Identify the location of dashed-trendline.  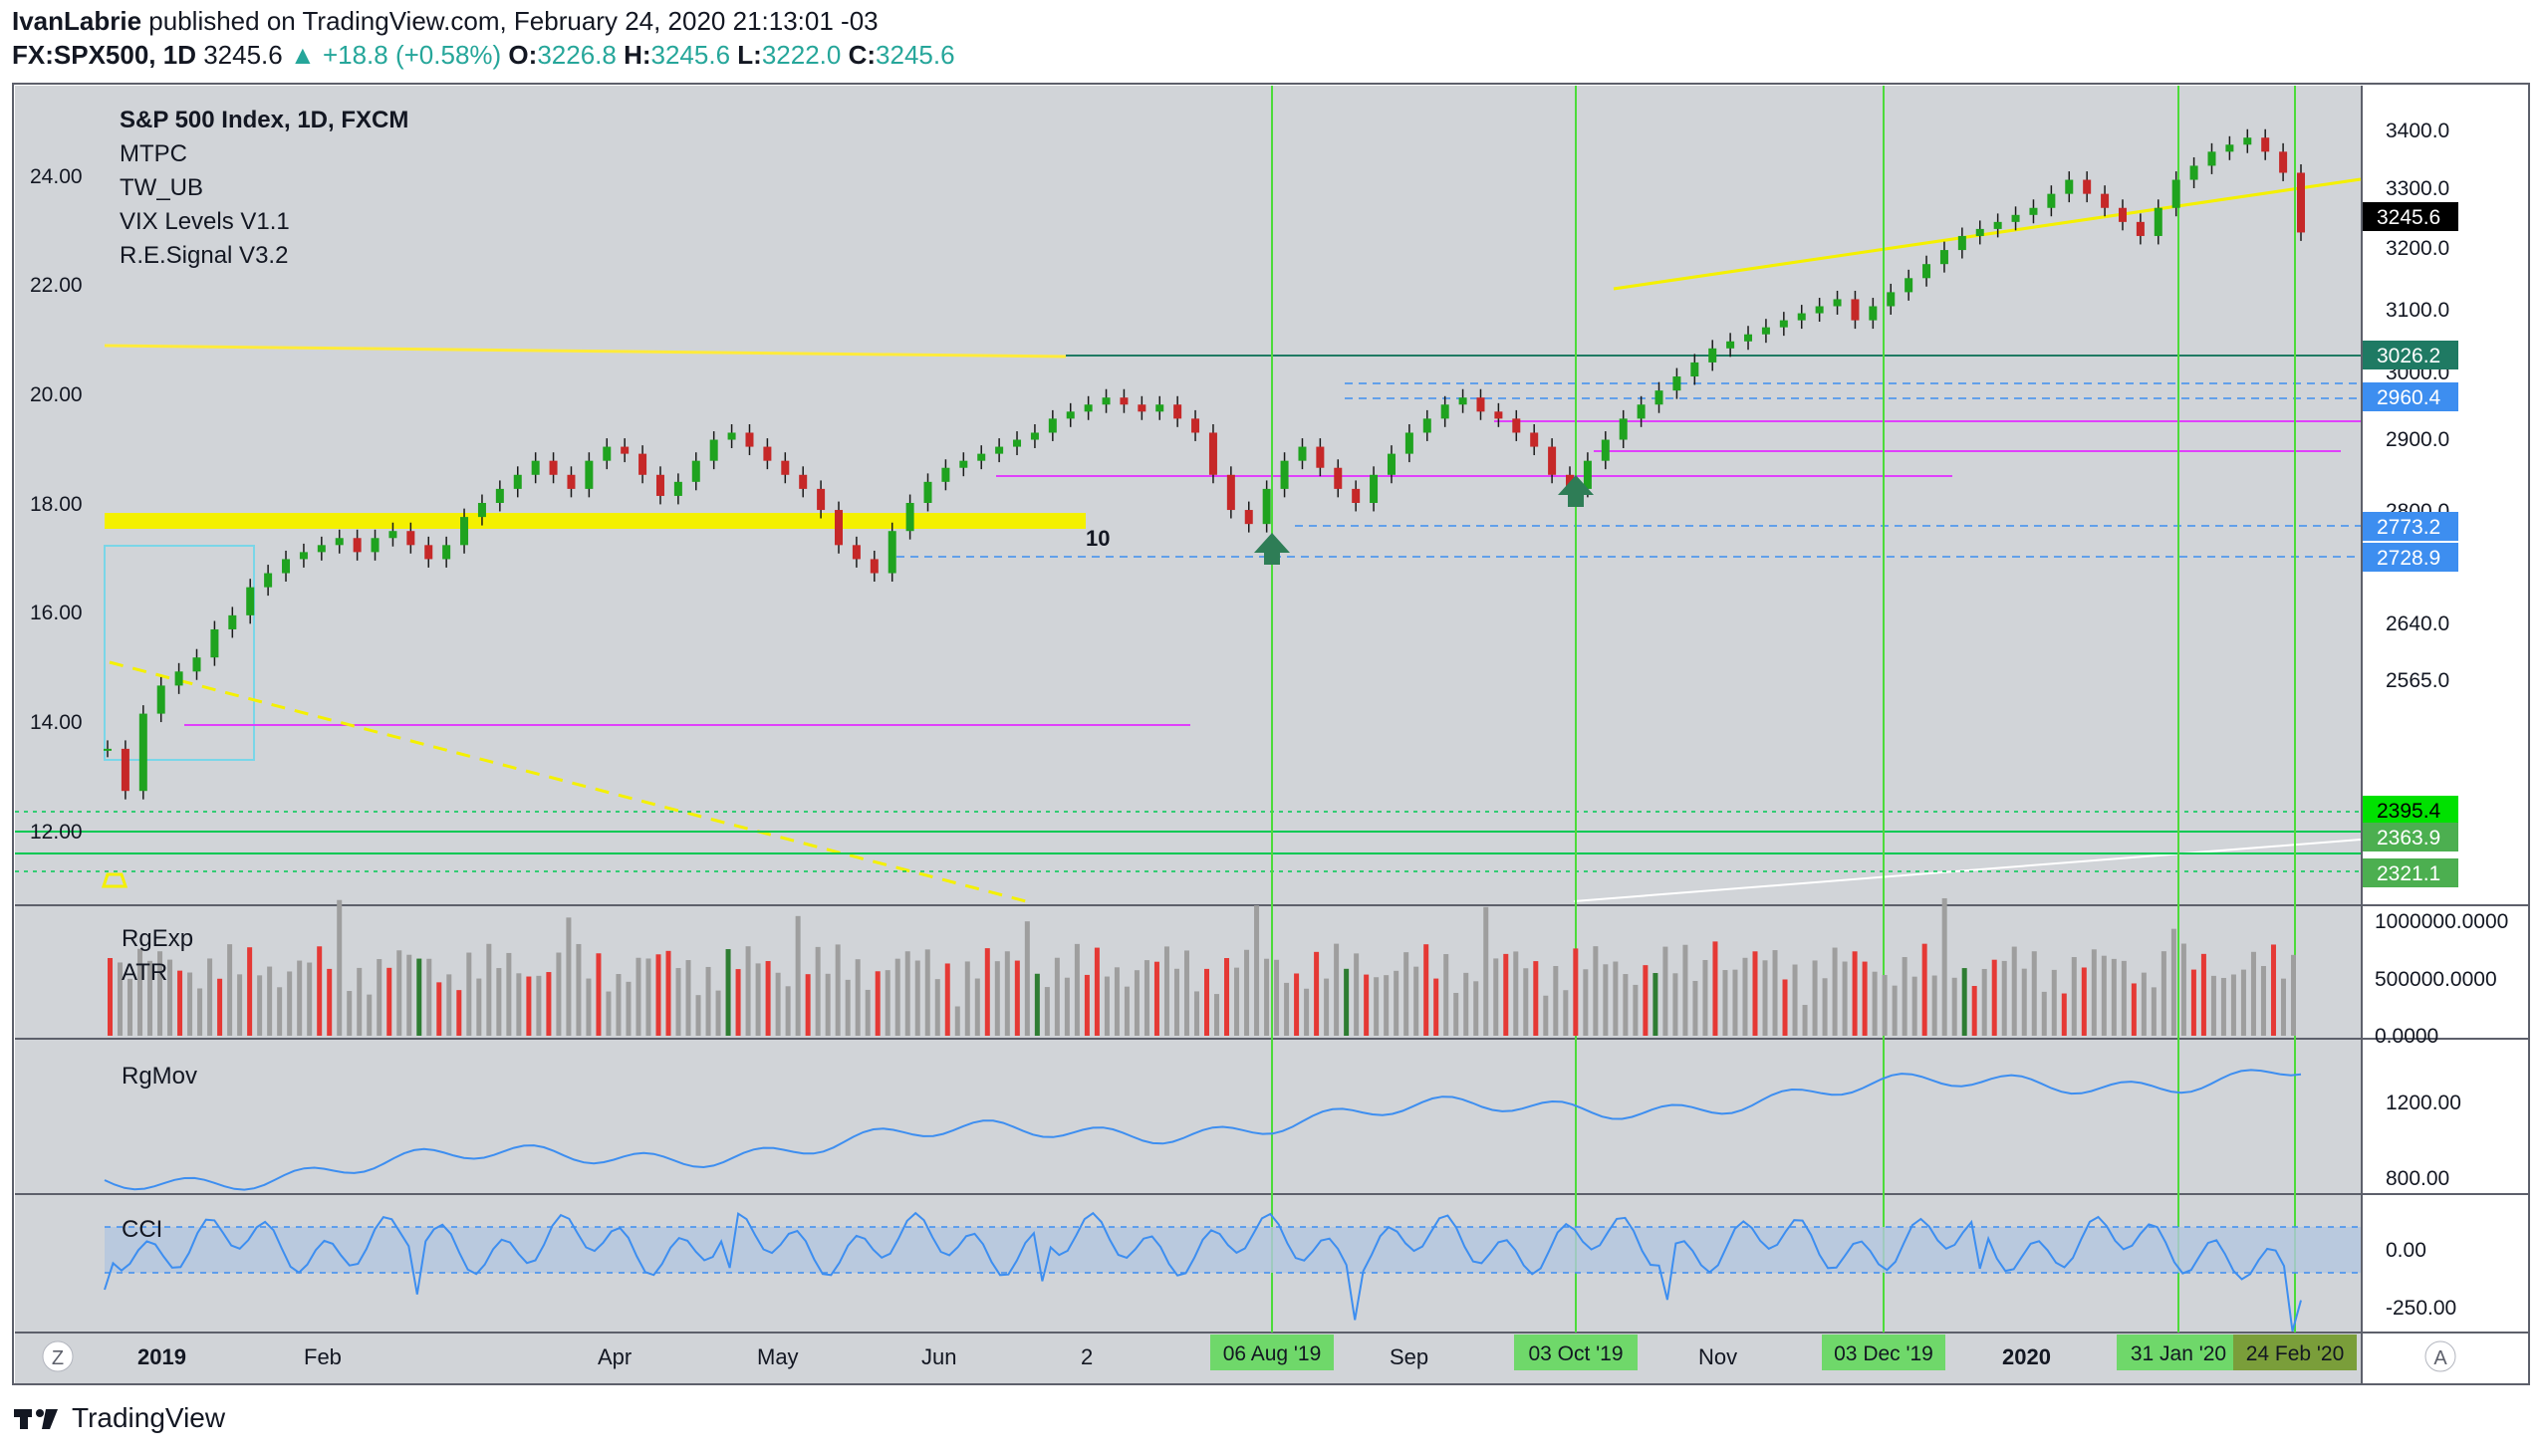
(568, 781).